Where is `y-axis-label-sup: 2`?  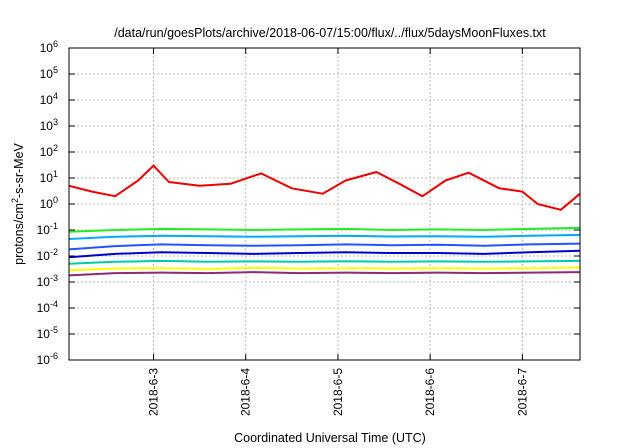 y-axis-label-sup: 2 is located at coordinates (15, 200).